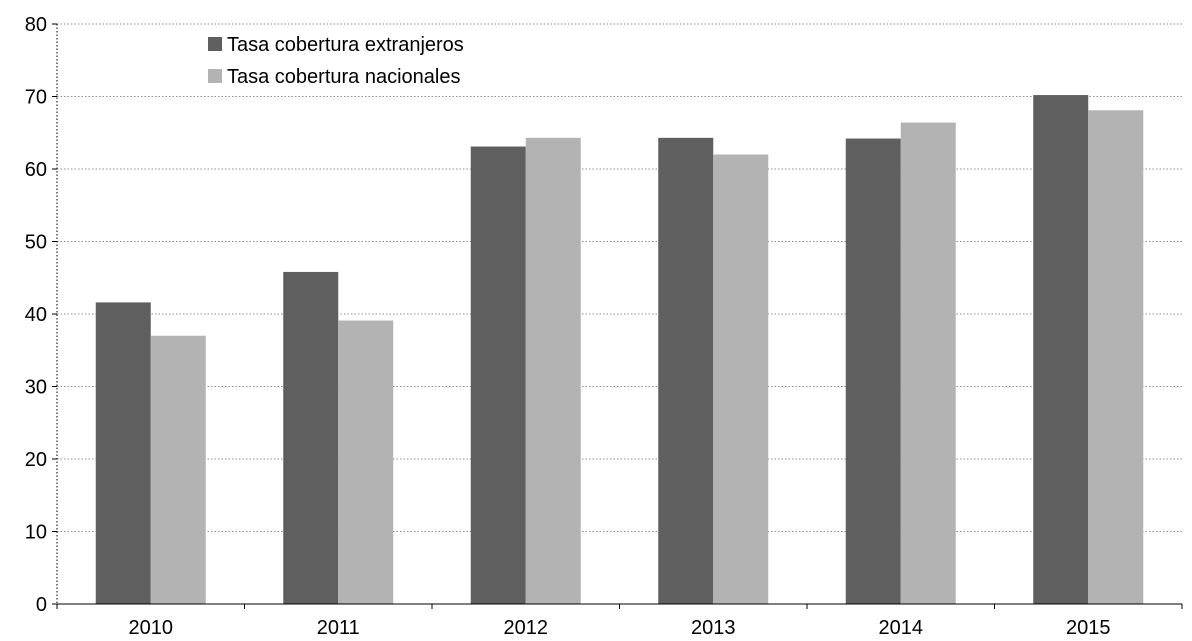 The width and height of the screenshot is (1192, 641). I want to click on legend-label-extranjeros: Tasa cobertura extranjeros, so click(345, 45).